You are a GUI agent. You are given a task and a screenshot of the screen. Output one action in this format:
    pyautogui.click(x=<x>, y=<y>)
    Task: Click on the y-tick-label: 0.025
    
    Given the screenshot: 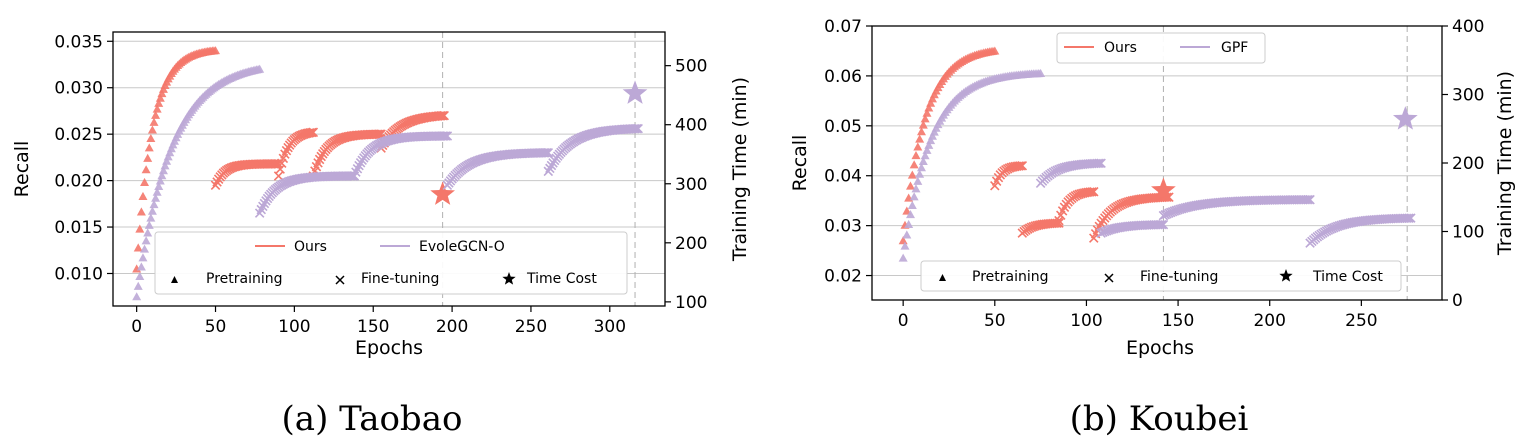 What is the action you would take?
    pyautogui.click(x=78, y=135)
    